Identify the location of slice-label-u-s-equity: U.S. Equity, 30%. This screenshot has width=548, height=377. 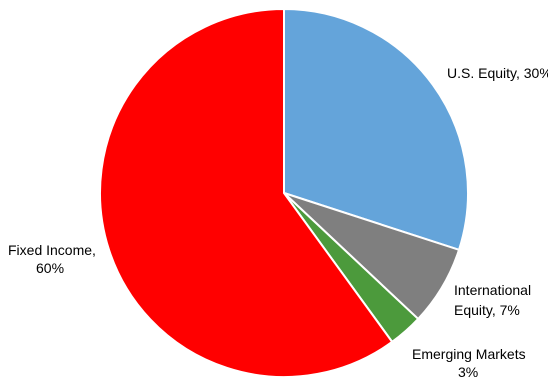
(497, 73).